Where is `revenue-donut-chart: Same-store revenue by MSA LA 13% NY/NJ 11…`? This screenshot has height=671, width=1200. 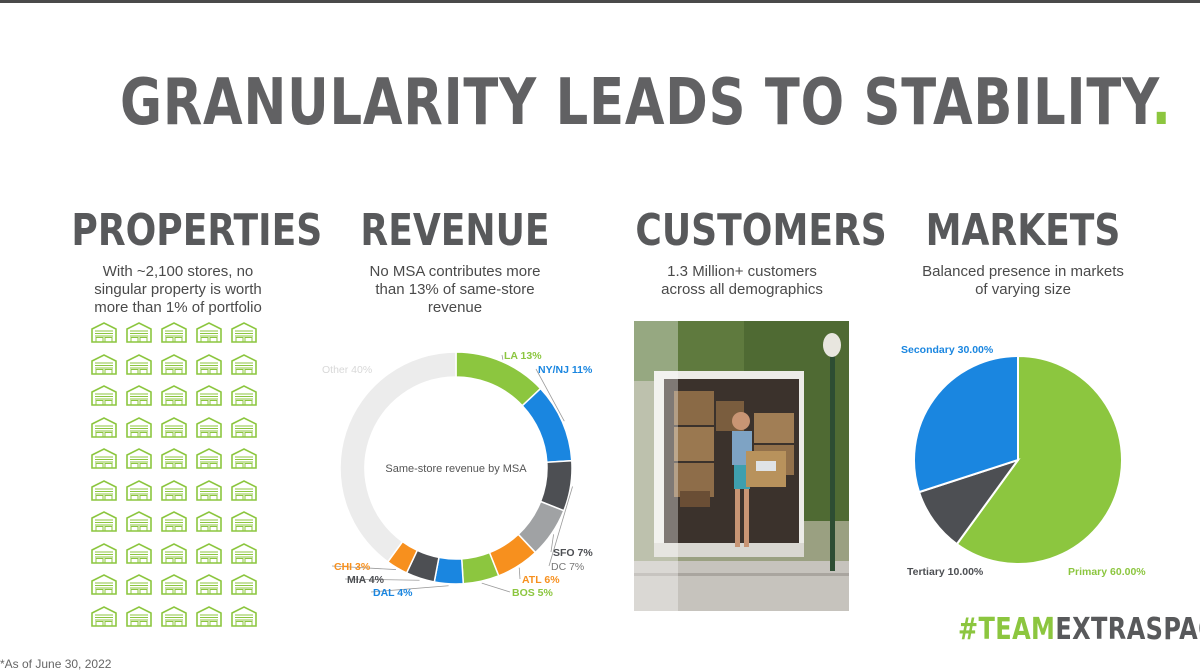 revenue-donut-chart: Same-store revenue by MSA LA 13% NY/NJ 11… is located at coordinates (457, 474).